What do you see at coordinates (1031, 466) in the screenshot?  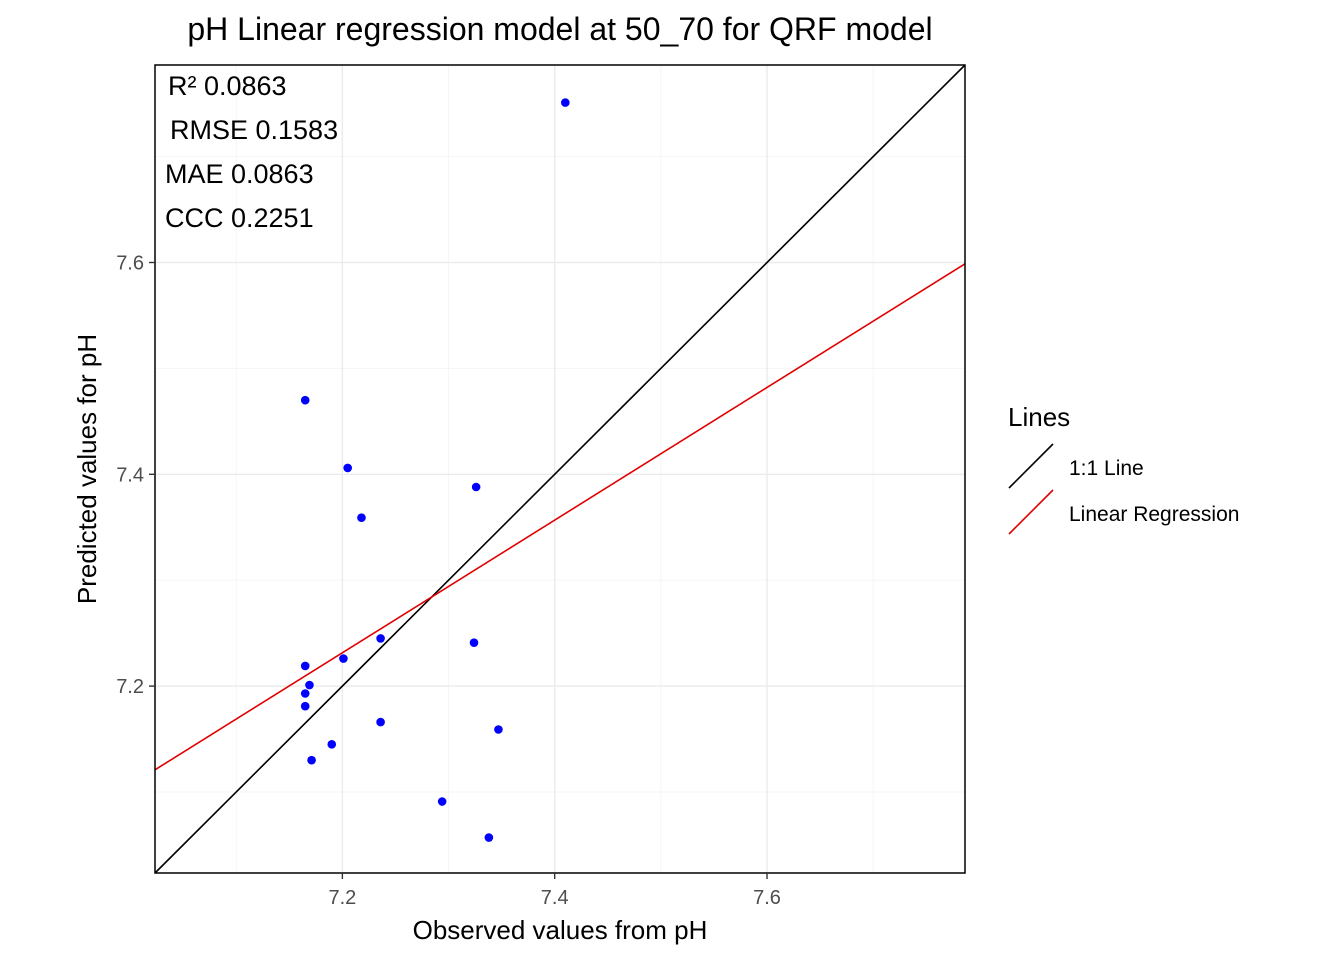 I see `legend-key-one-to-one` at bounding box center [1031, 466].